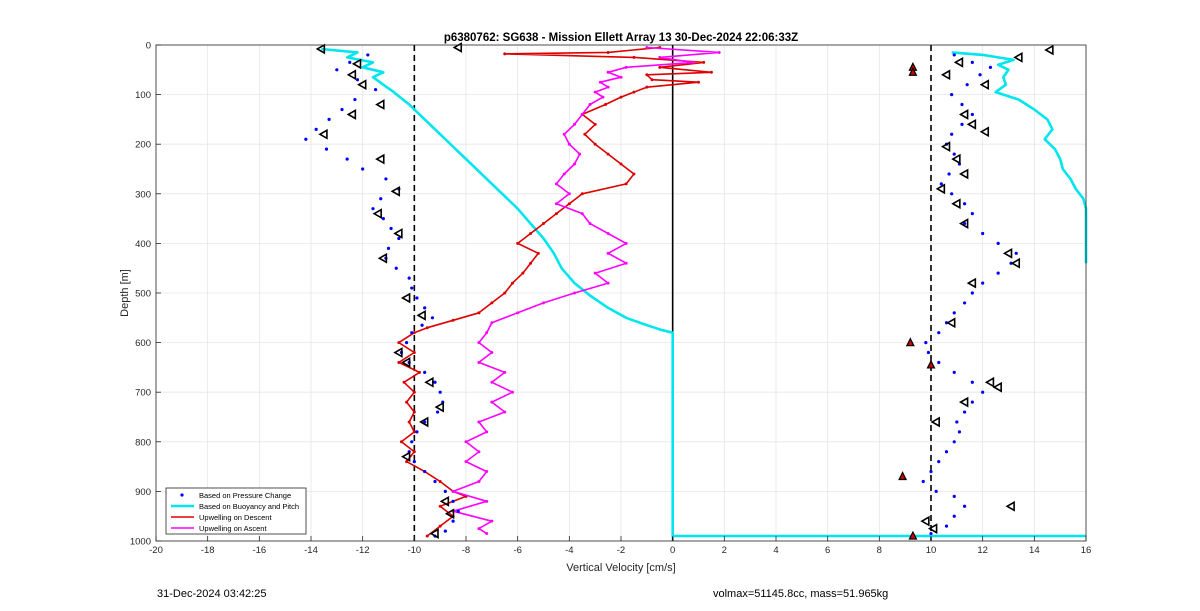  Describe the element at coordinates (259, 550) in the screenshot. I see `x-tick-label: -16` at that location.